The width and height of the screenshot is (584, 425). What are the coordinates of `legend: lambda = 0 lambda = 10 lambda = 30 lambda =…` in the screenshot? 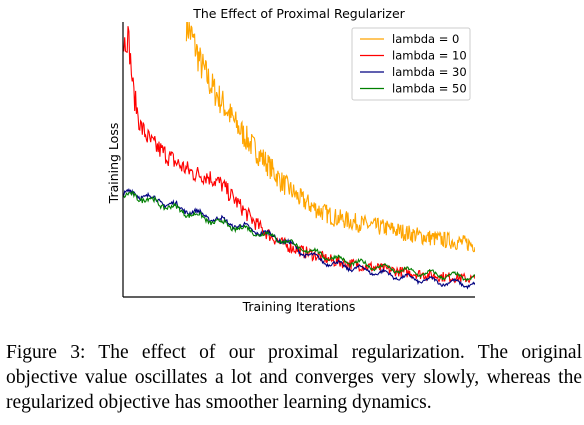 It's located at (411, 64).